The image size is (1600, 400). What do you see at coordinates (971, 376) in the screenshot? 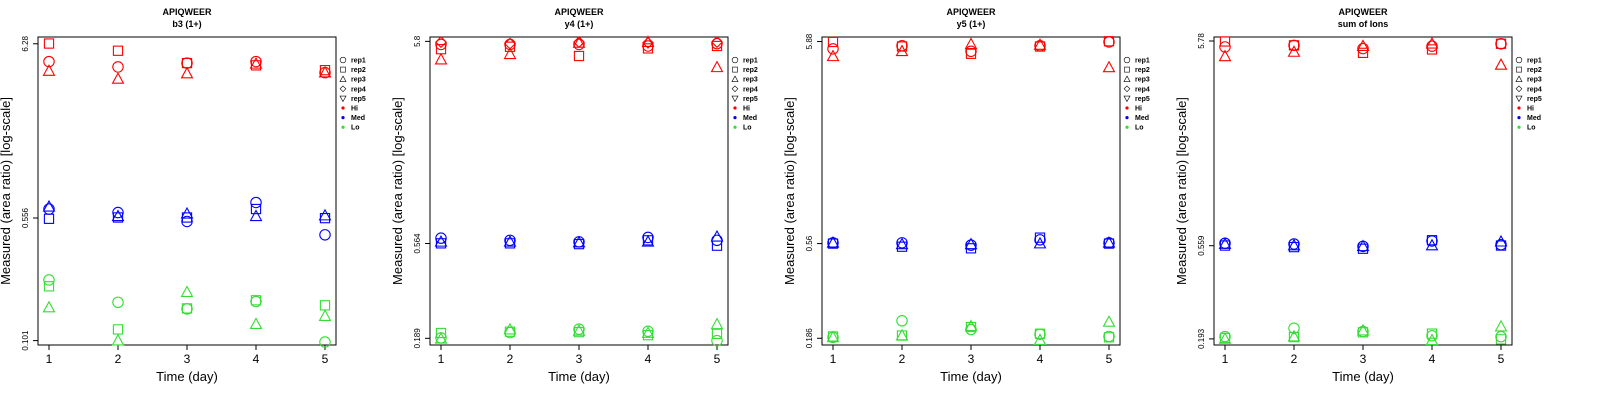
I see `x-axis-label: Time (day)` at bounding box center [971, 376].